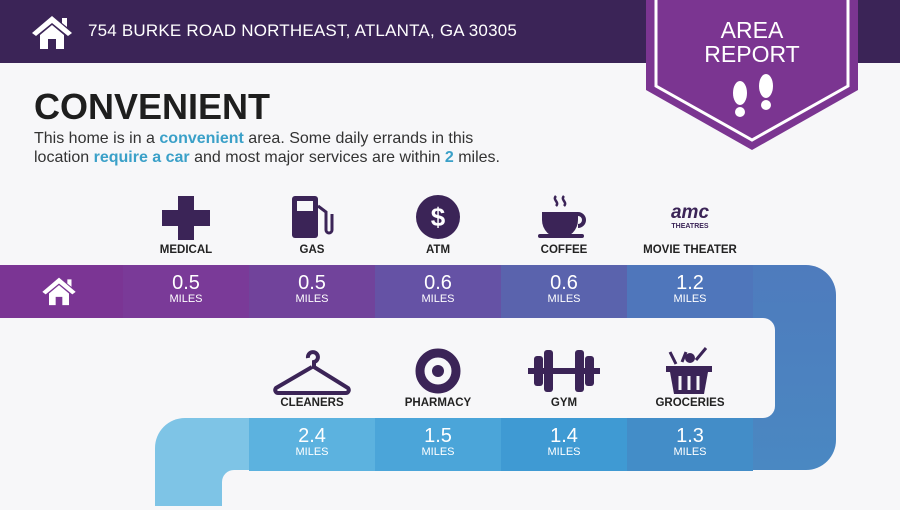 The image size is (900, 510). Describe the element at coordinates (64, 157) in the screenshot. I see `desc-text: location` at that location.